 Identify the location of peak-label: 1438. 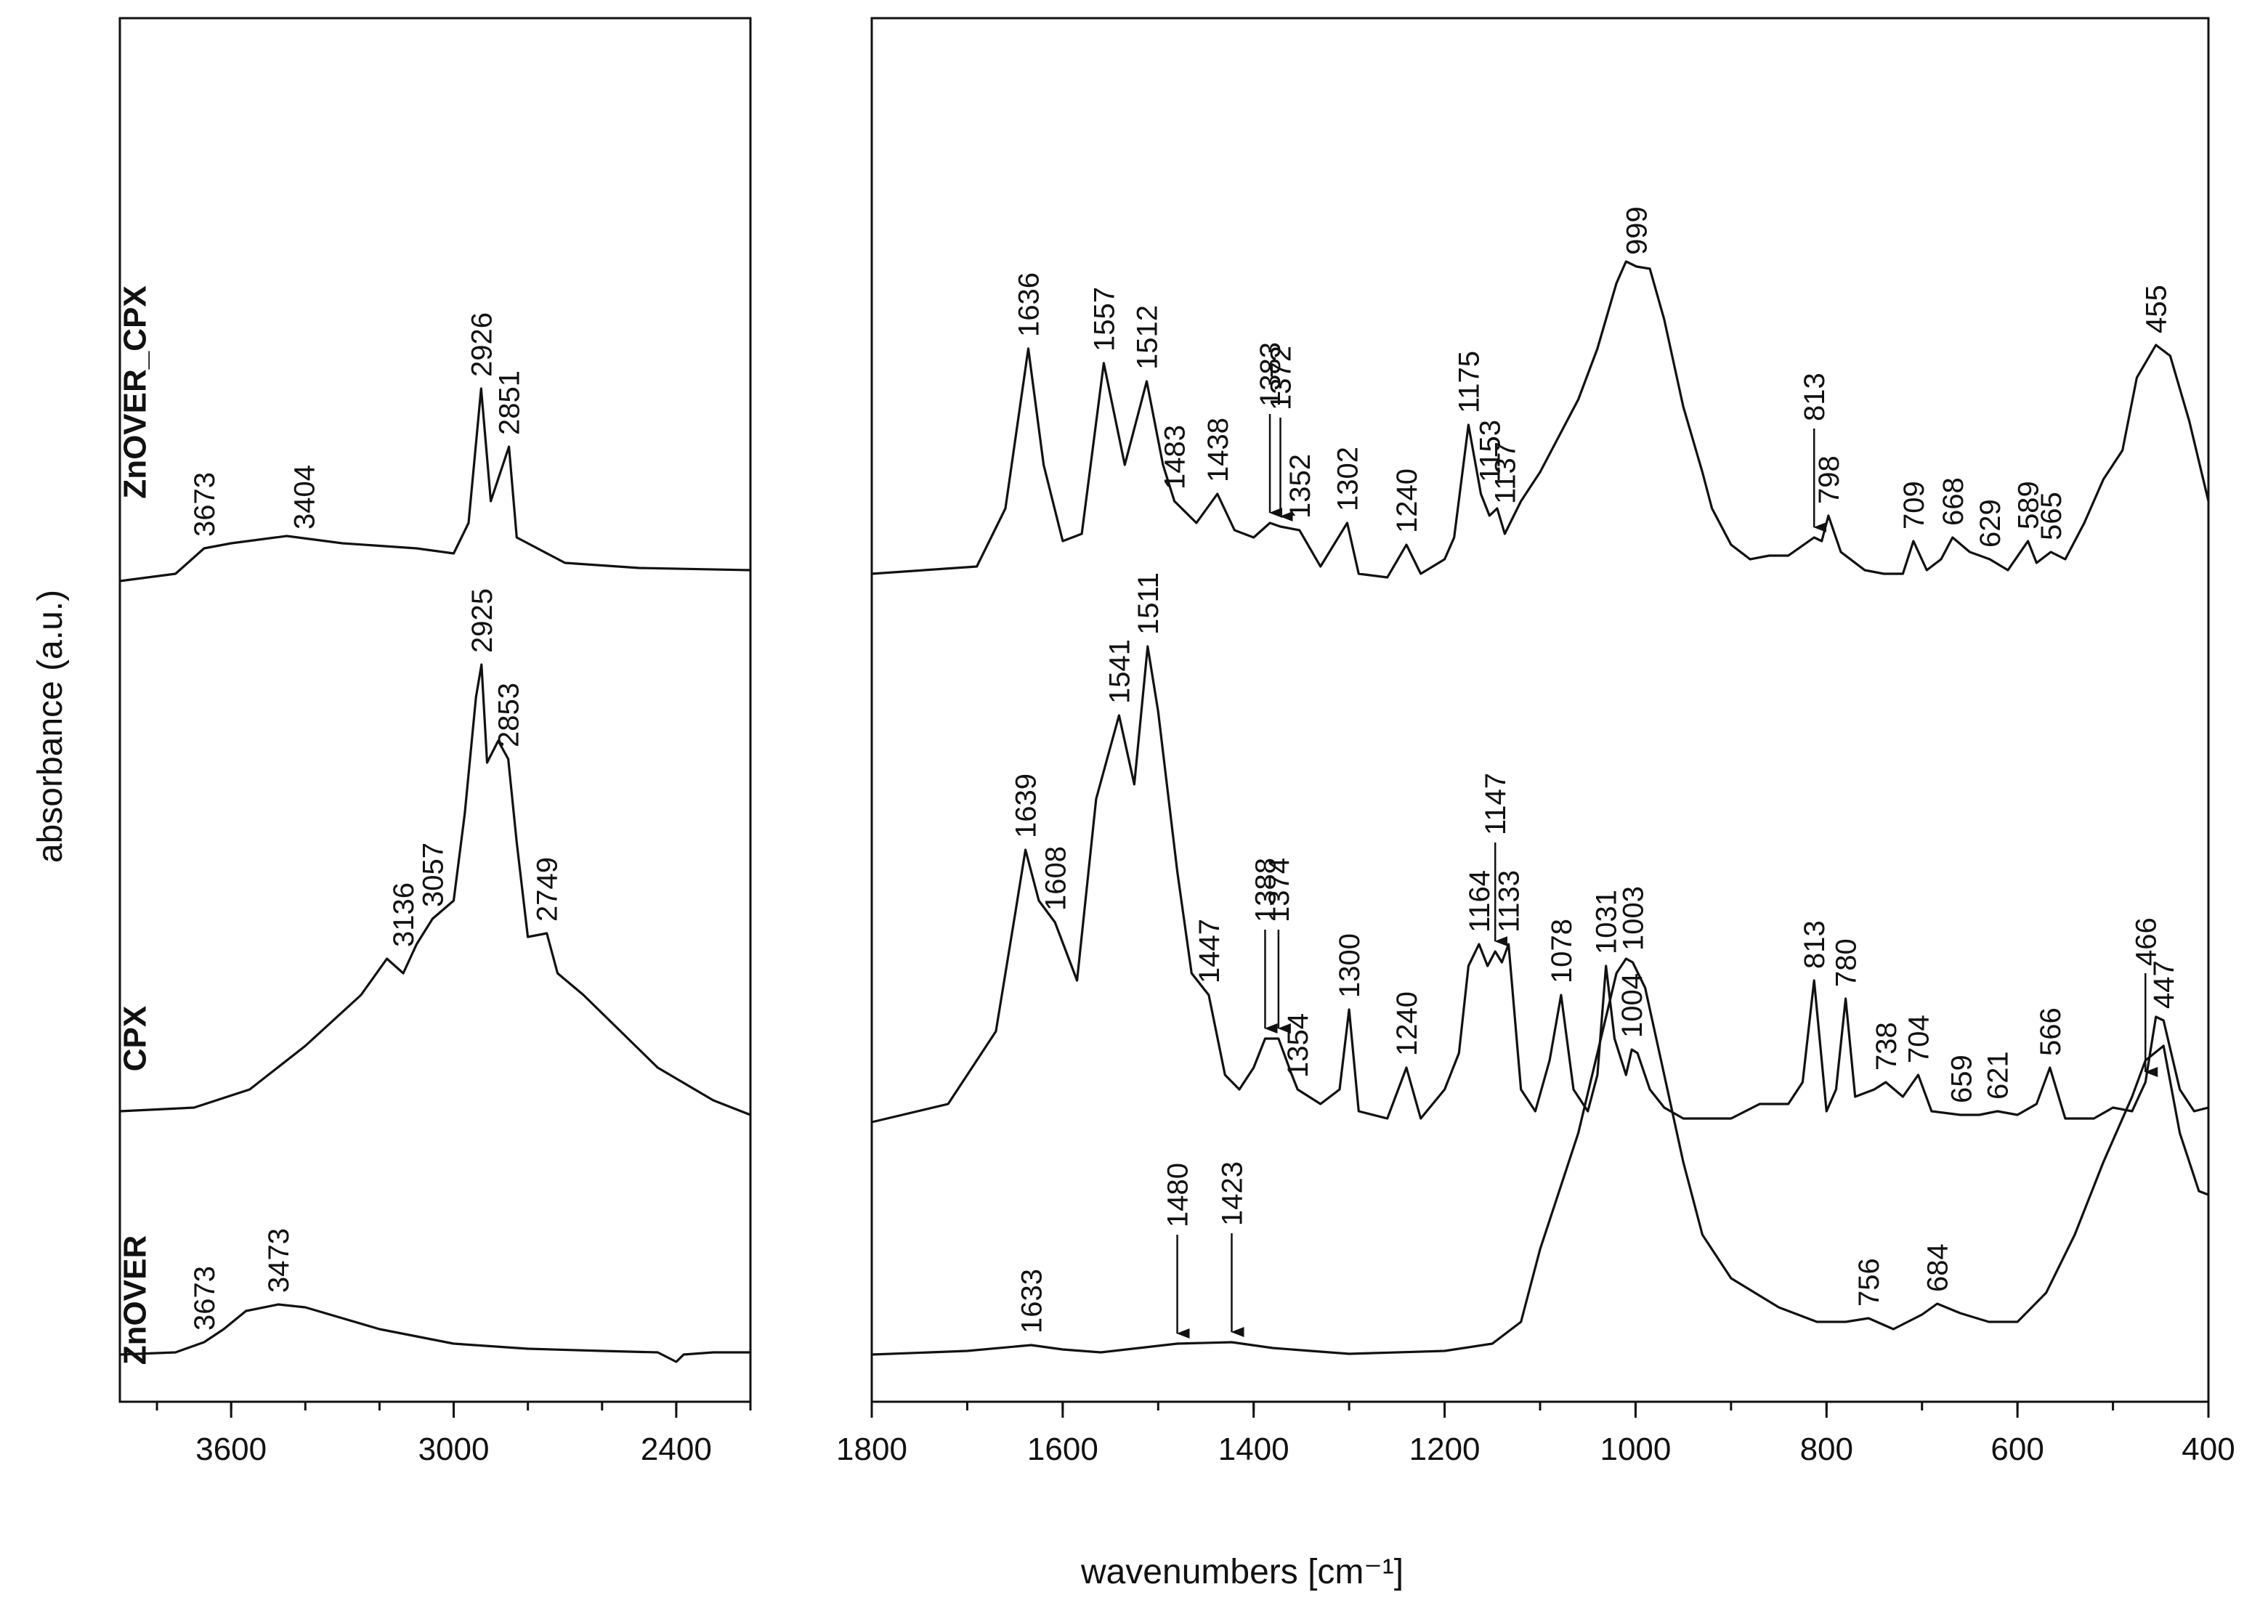
(1218, 450).